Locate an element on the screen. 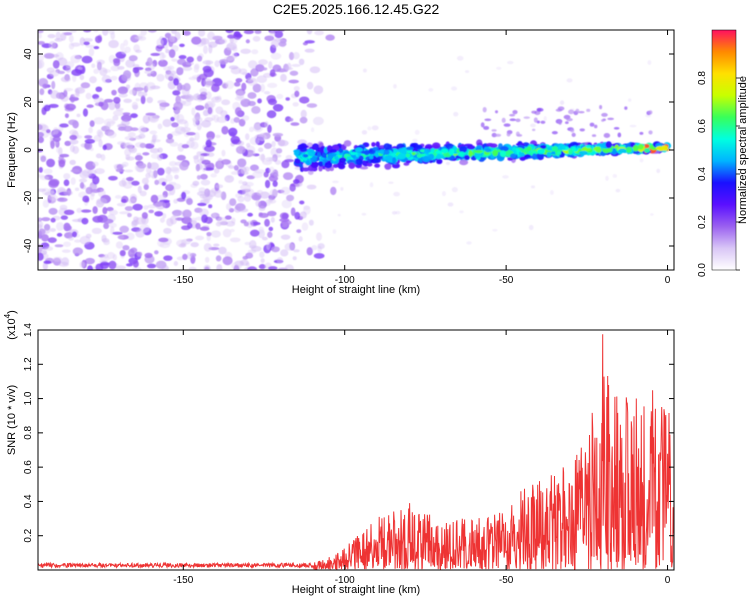 The height and width of the screenshot is (600, 750). x-tick-label: -100 is located at coordinates (345, 280).